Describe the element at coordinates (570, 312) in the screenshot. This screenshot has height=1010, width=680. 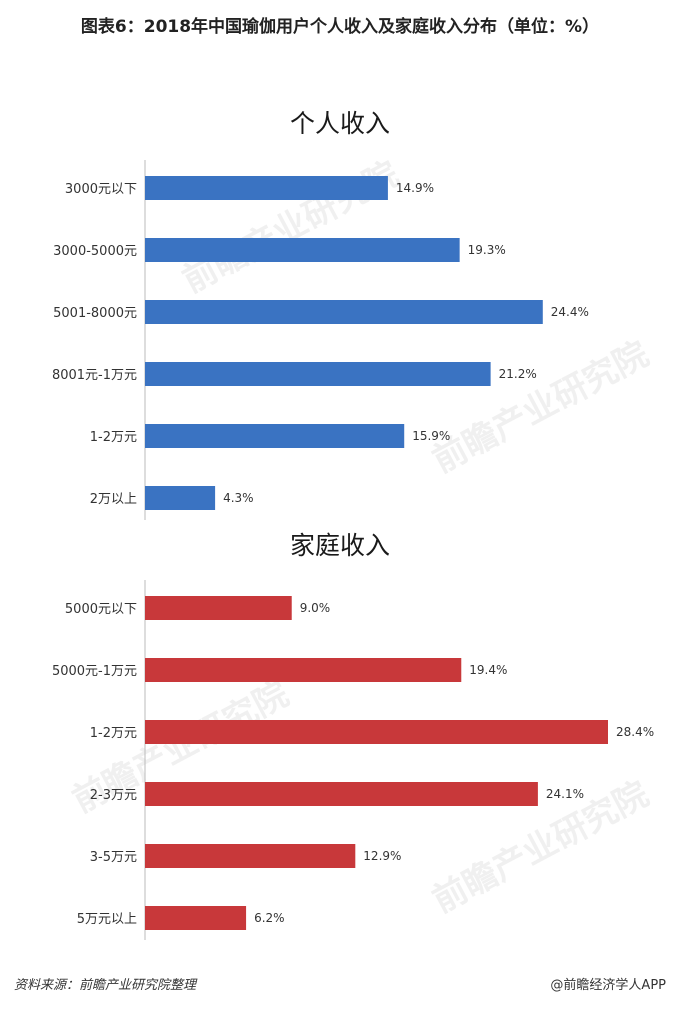
I see `personal-income-value-label: 24.4%` at that location.